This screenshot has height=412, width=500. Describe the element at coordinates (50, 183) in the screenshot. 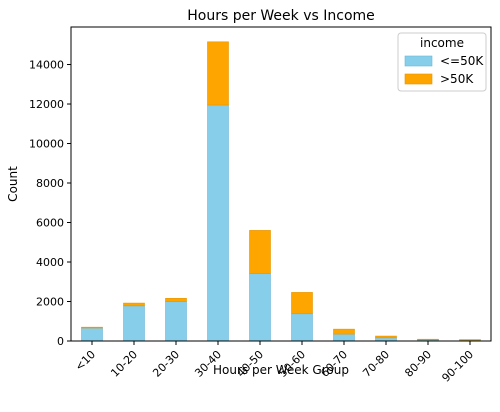

I see `y-tick-label: 8000` at that location.